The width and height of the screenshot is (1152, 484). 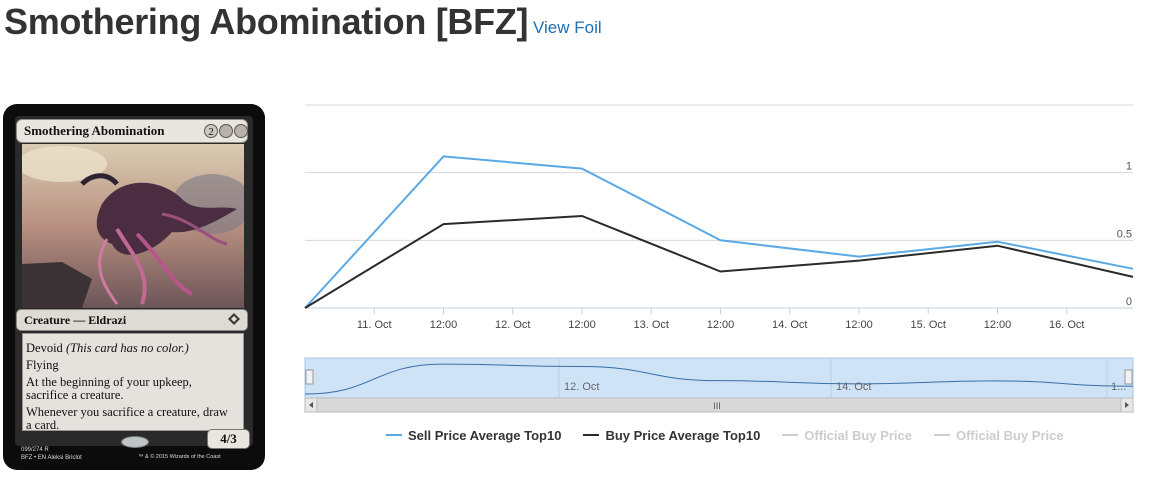 What do you see at coordinates (512, 325) in the screenshot?
I see `x-tick-label: 12. Oct` at bounding box center [512, 325].